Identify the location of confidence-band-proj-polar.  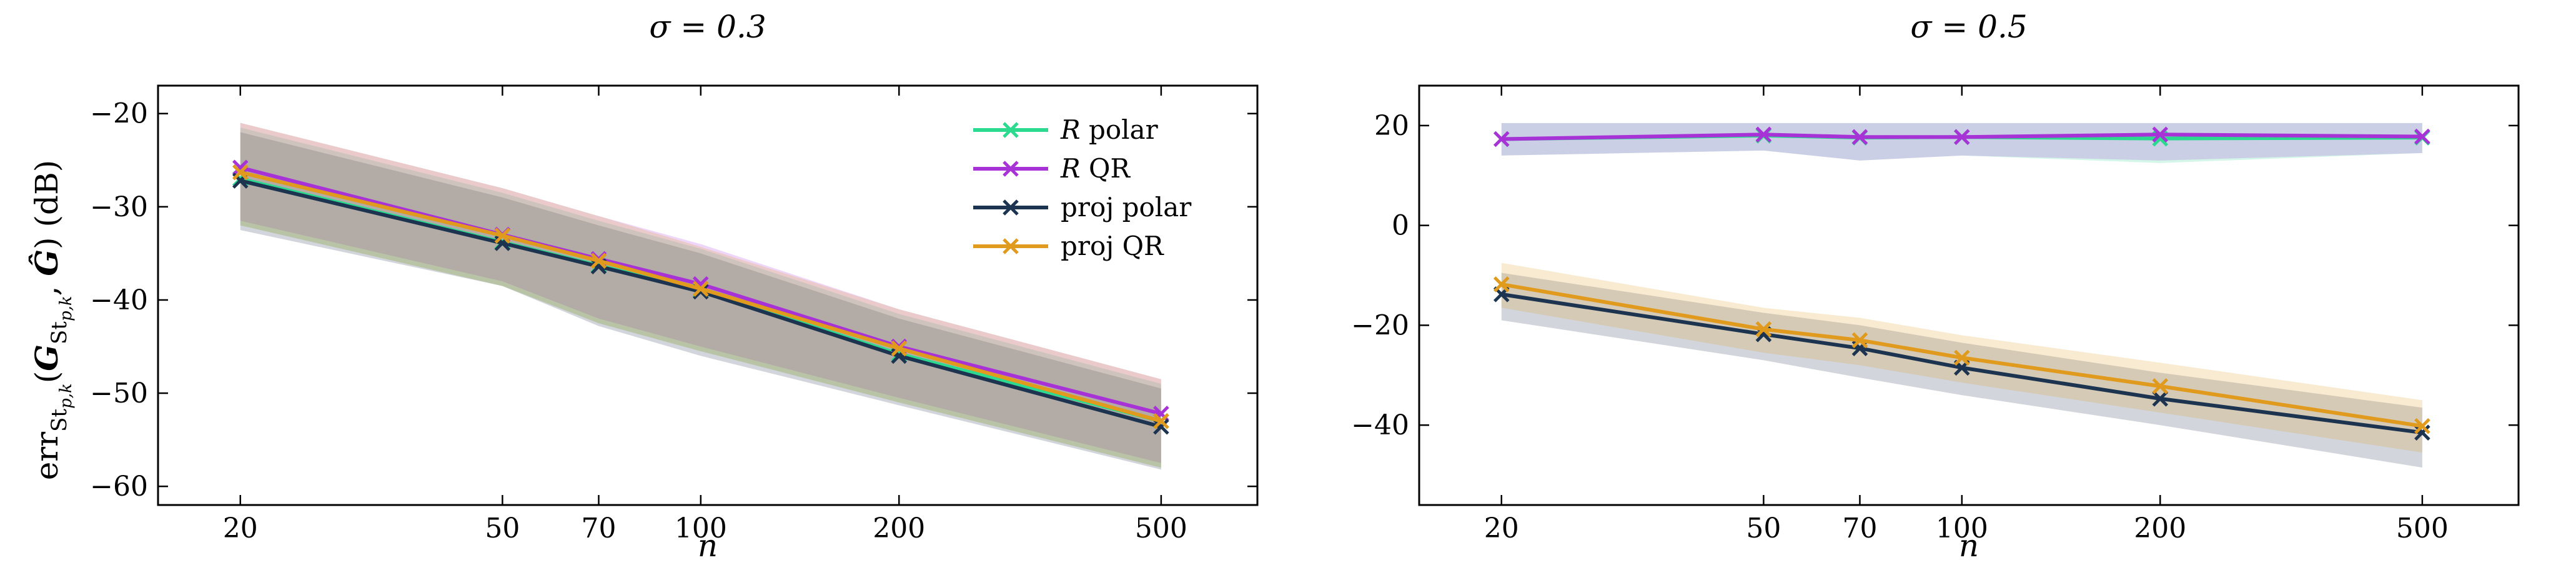
(1961, 370).